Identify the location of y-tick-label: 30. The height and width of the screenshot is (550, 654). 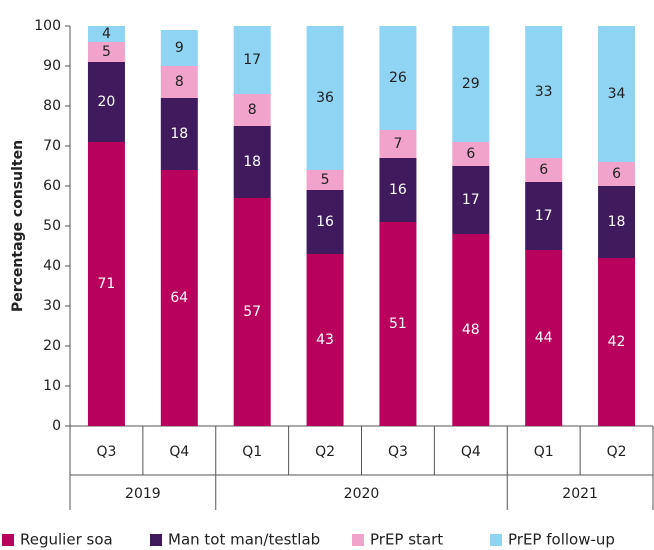
(52, 306).